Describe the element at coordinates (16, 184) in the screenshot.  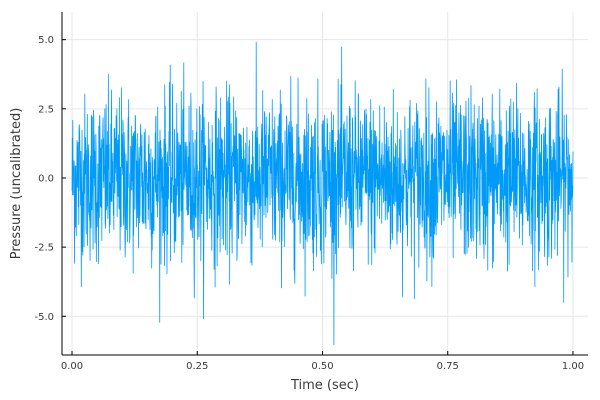
I see `y-axis-label: Pressure (uncalibrated)` at that location.